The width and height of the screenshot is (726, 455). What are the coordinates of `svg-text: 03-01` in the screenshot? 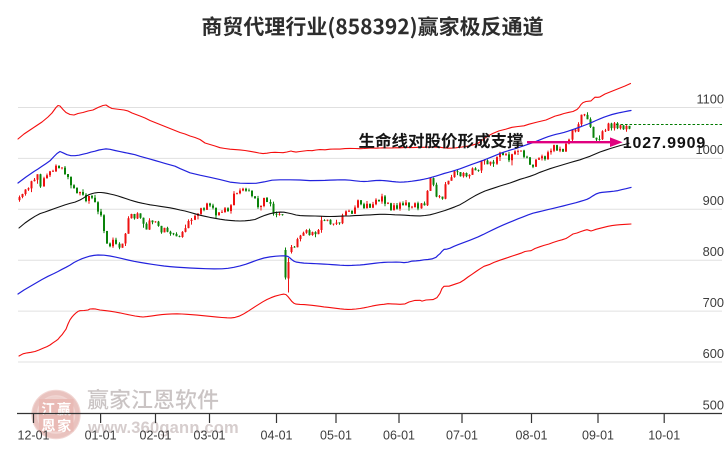 It's located at (210, 436).